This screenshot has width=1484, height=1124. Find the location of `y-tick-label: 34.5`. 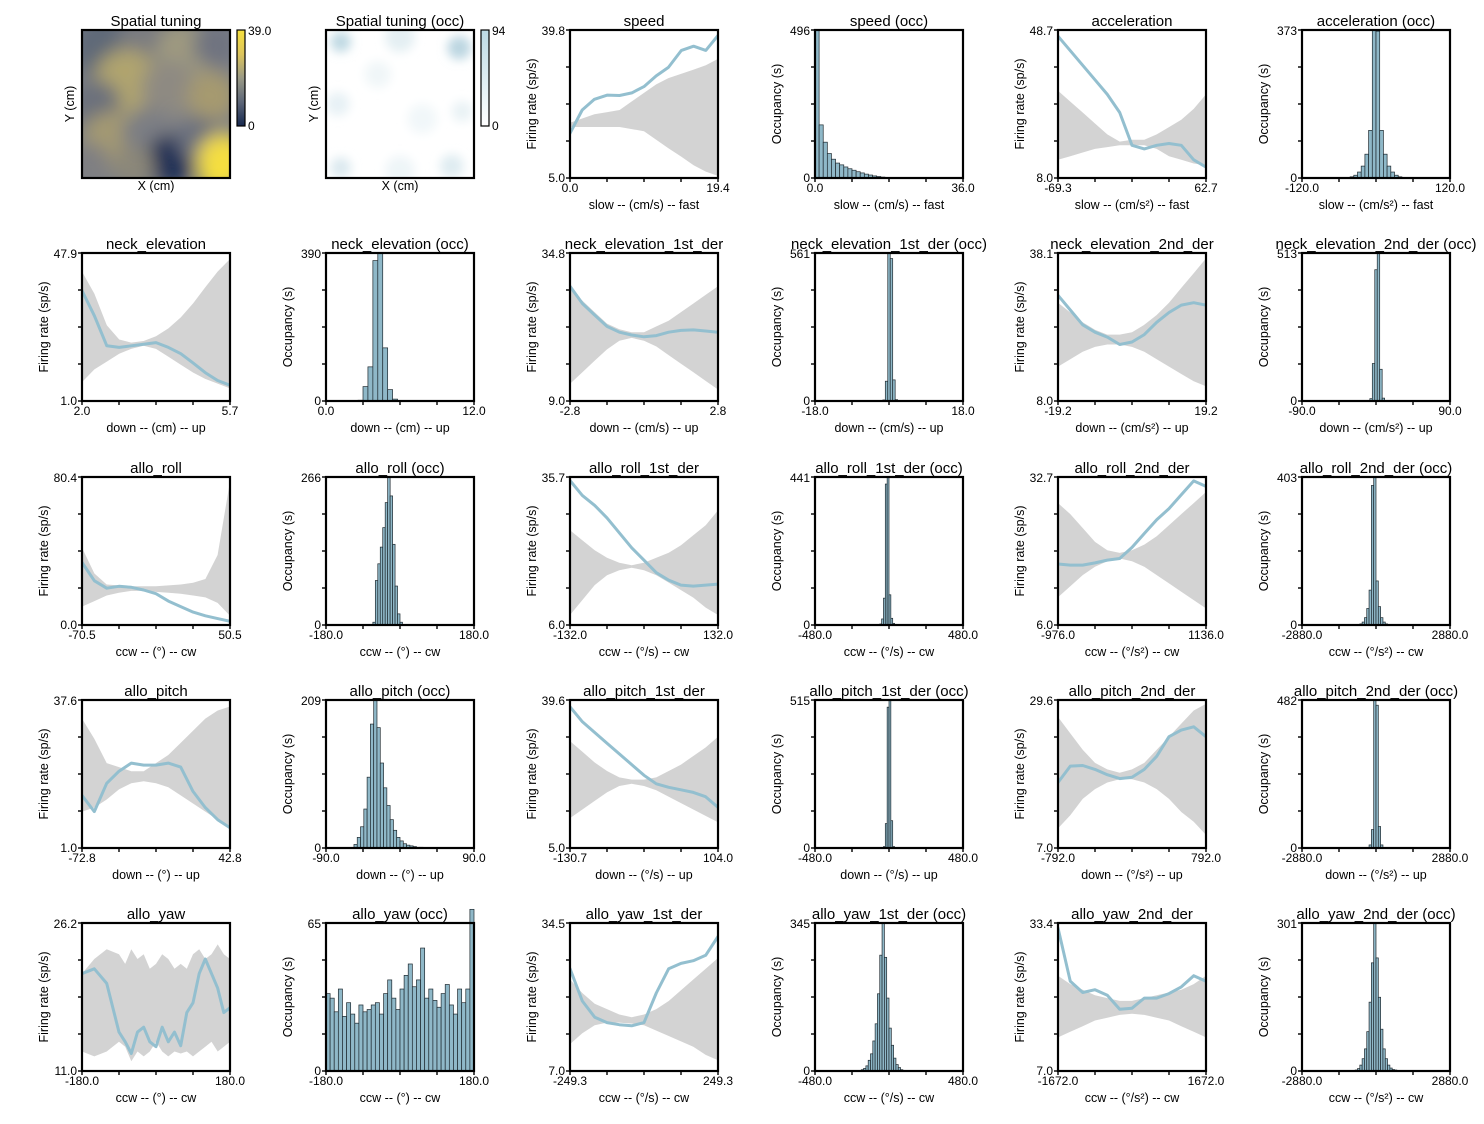

y-tick-label: 34.5 is located at coordinates (554, 924).